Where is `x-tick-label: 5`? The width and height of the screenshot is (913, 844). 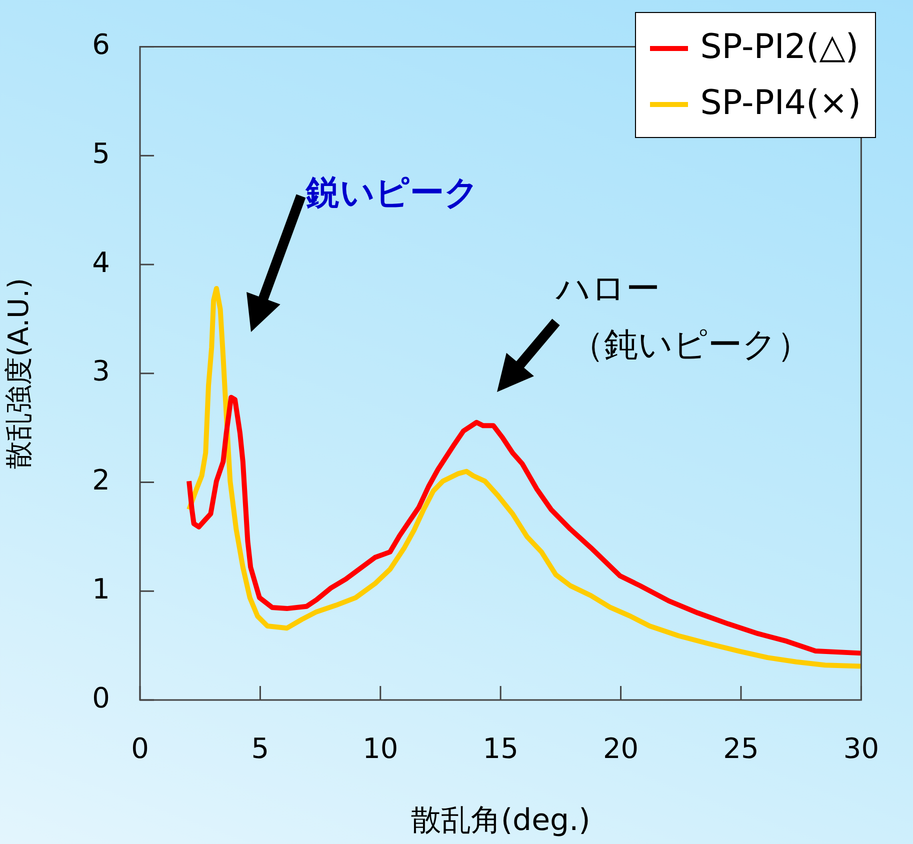 x-tick-label: 5 is located at coordinates (260, 749).